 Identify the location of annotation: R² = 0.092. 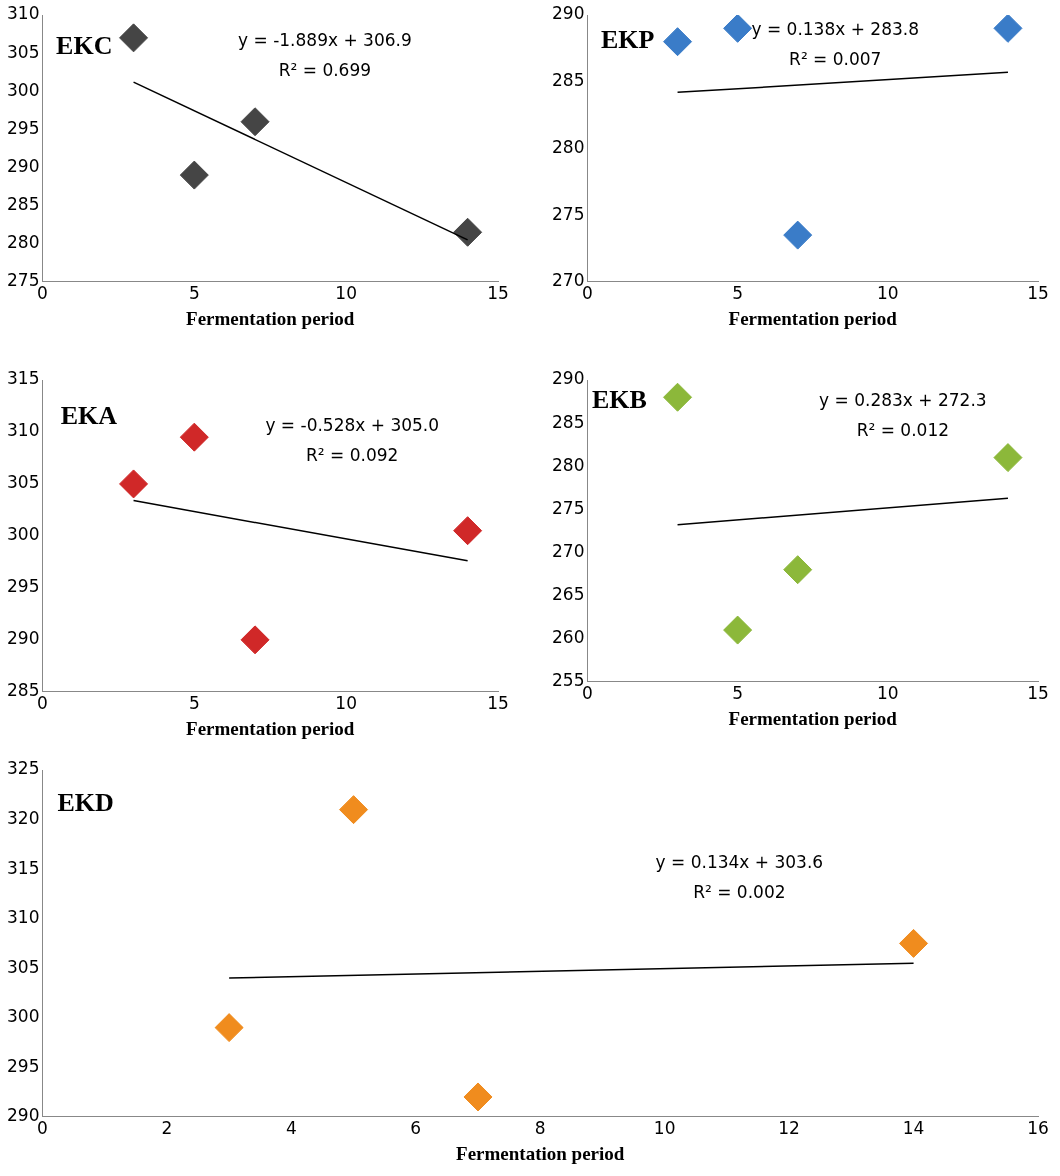
(352, 455).